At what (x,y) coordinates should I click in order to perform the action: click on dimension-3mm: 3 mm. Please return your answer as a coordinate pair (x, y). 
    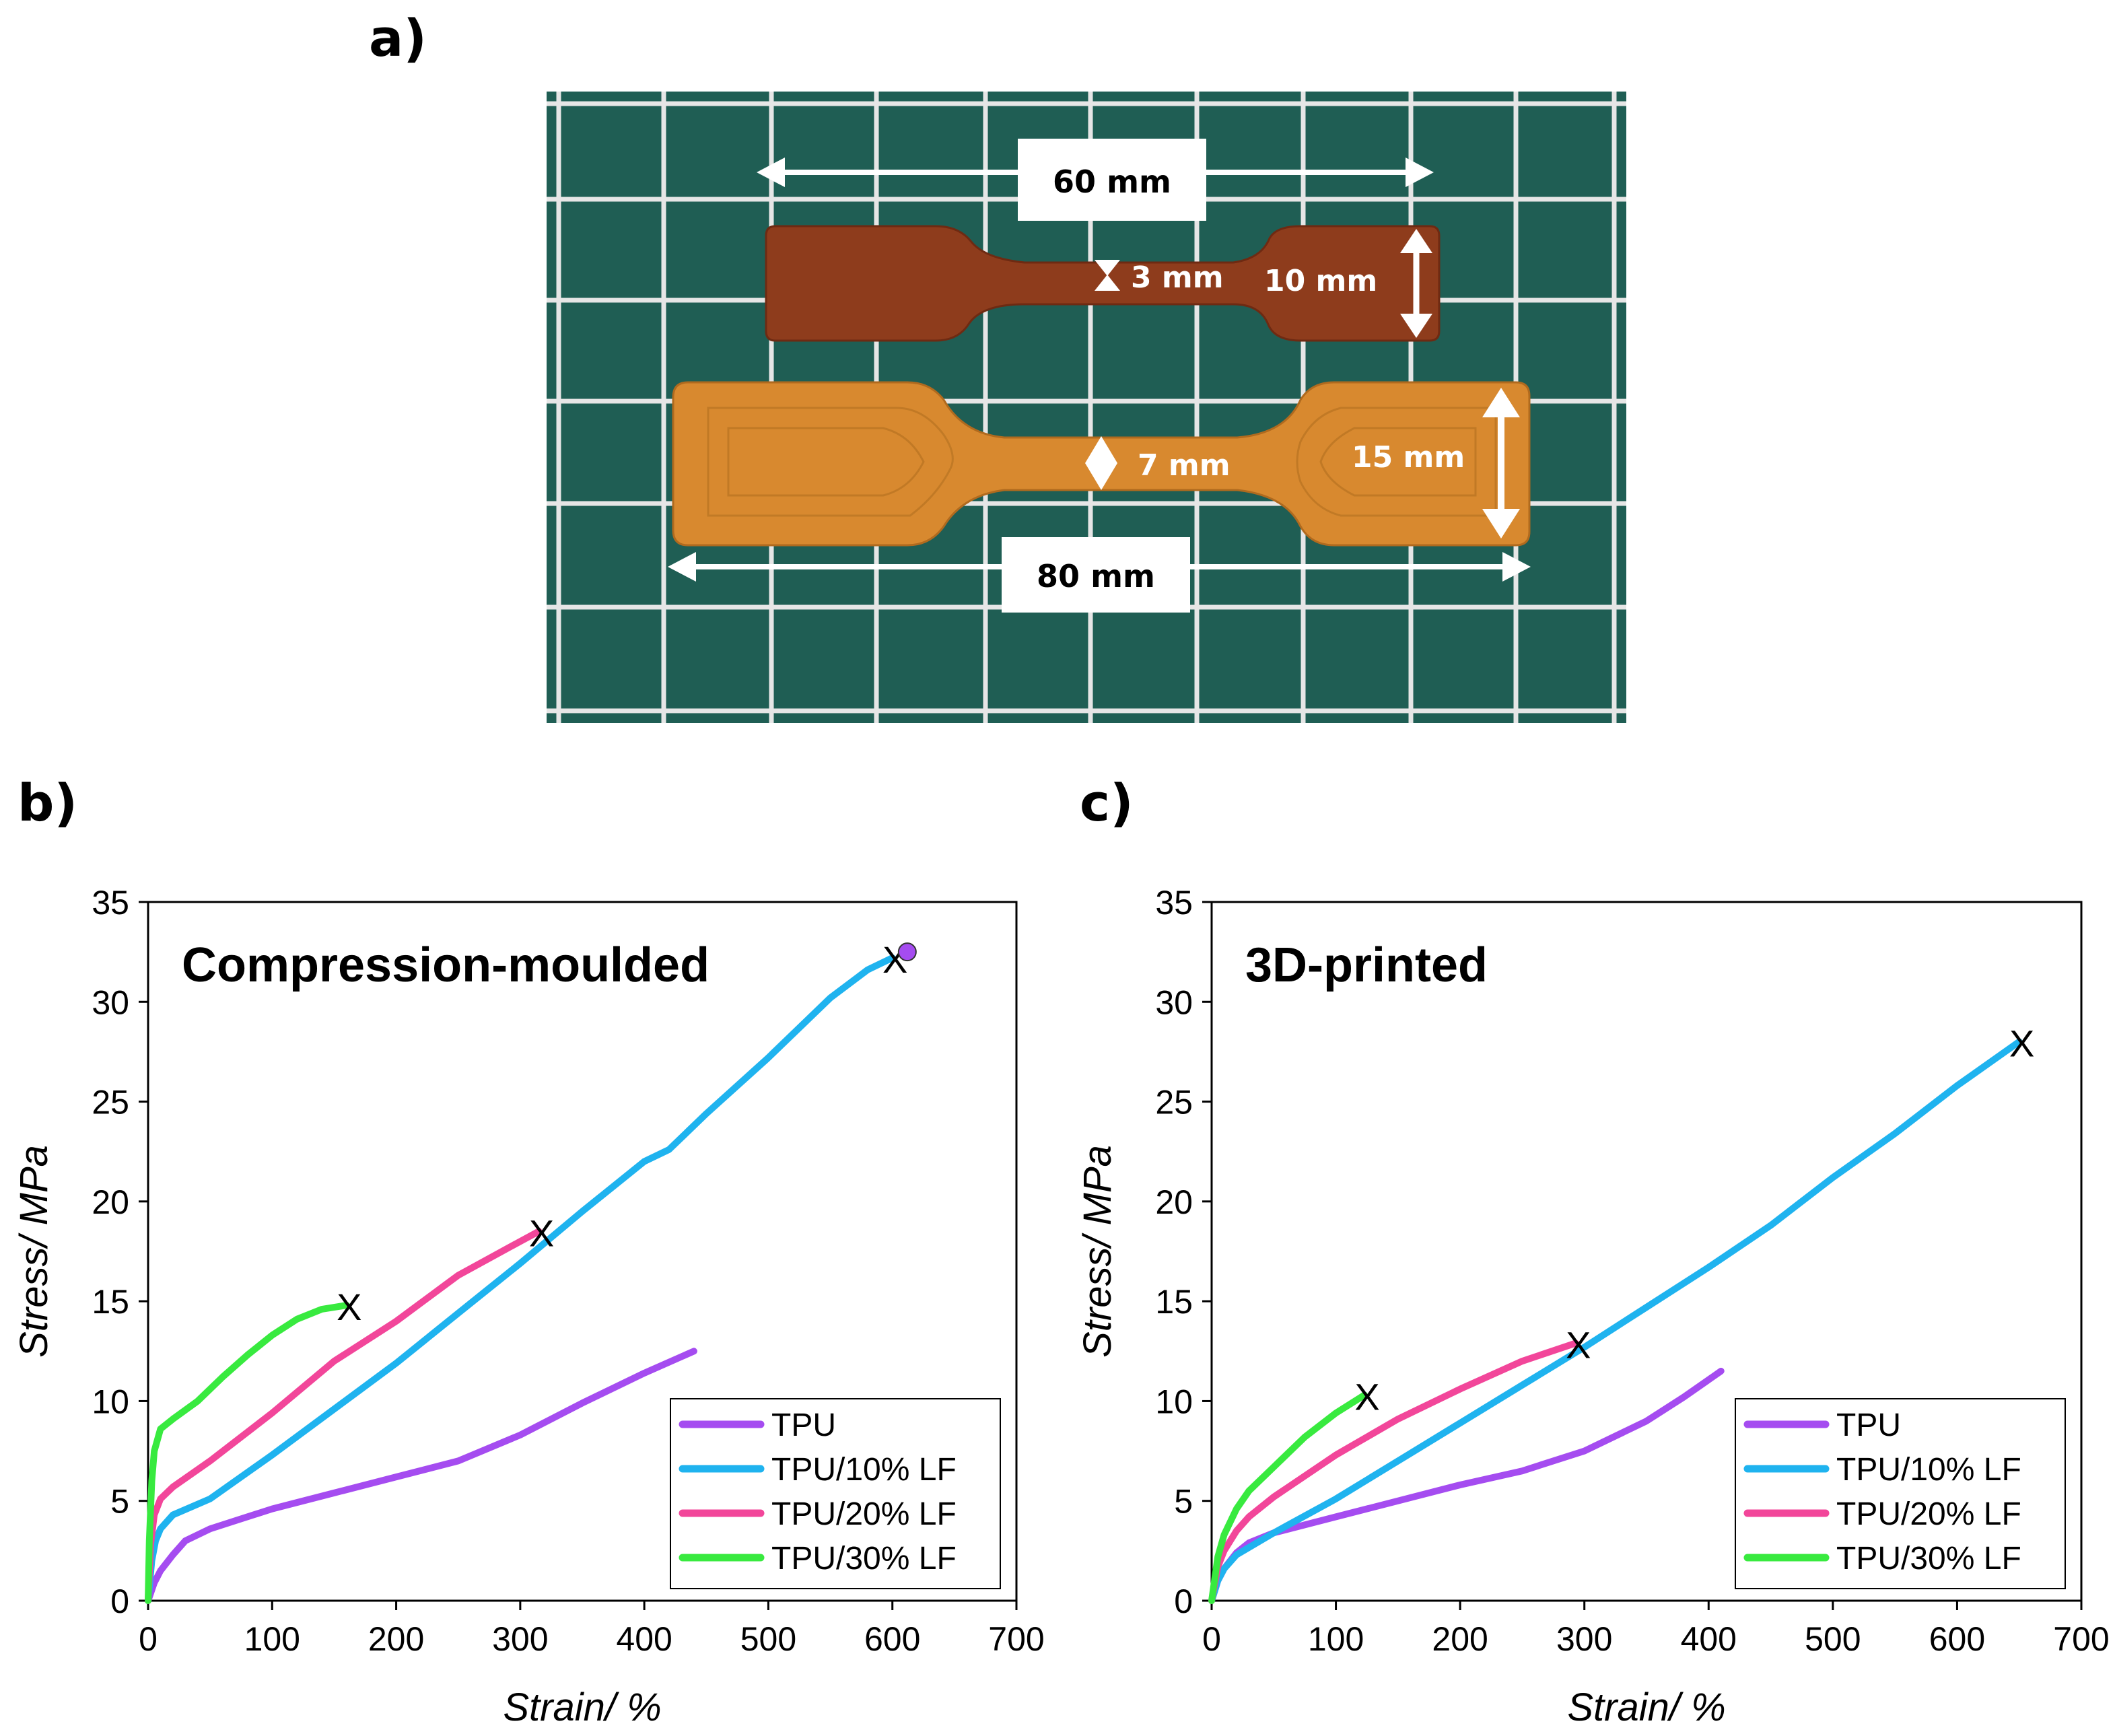
    Looking at the image, I should click on (1159, 277).